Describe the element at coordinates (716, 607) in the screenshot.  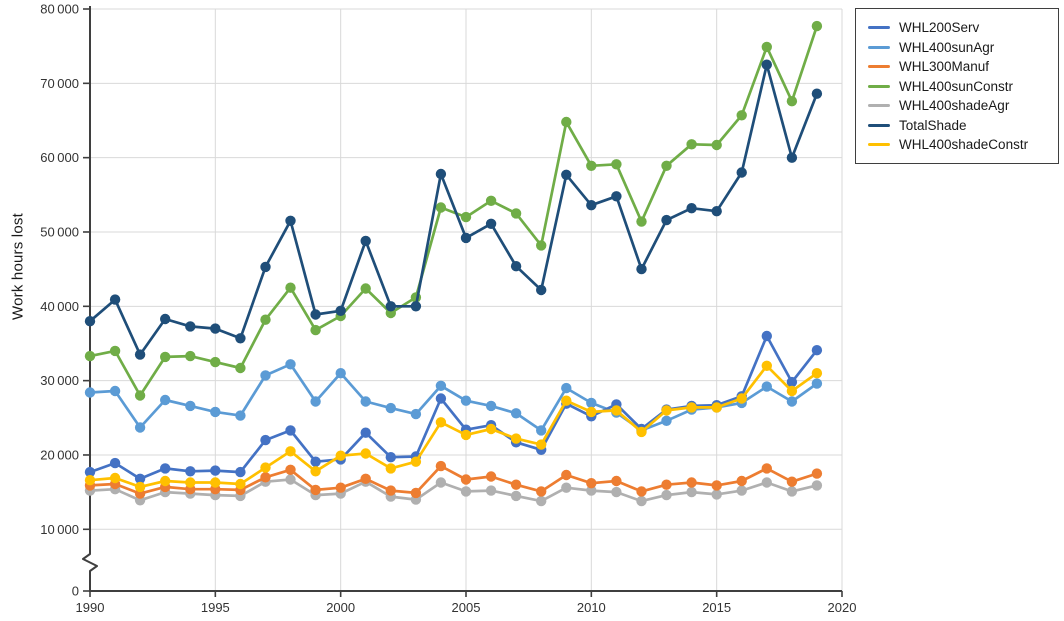
I see `x-tick-label: 2015` at that location.